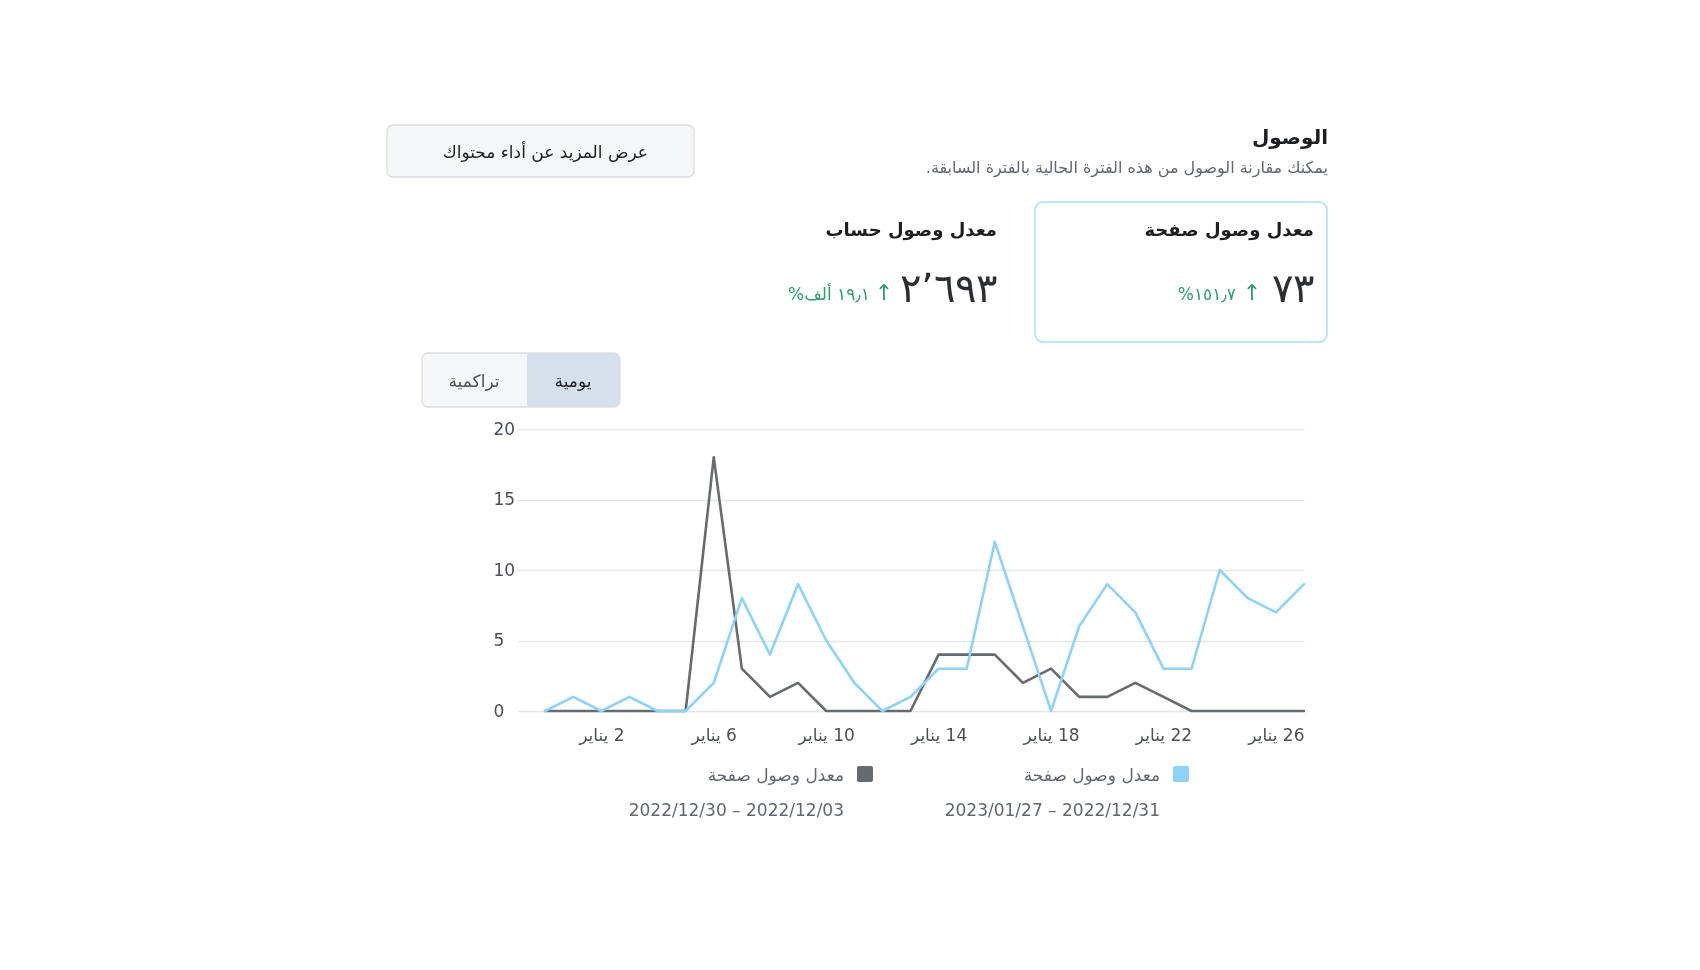  Describe the element at coordinates (948, 288) in the screenshot. I see `text: ٢٬٦٩٣` at that location.